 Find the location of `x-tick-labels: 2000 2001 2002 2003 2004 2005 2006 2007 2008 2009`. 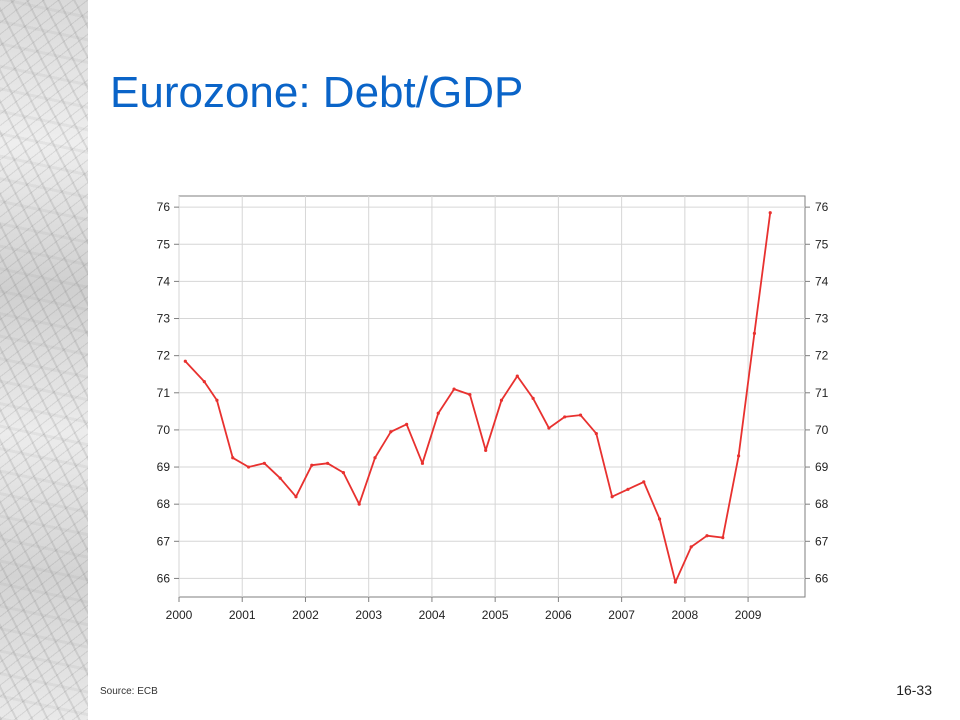

x-tick-labels: 2000 2001 2002 2003 2004 2005 2006 2007 2008 2009 is located at coordinates (464, 609).